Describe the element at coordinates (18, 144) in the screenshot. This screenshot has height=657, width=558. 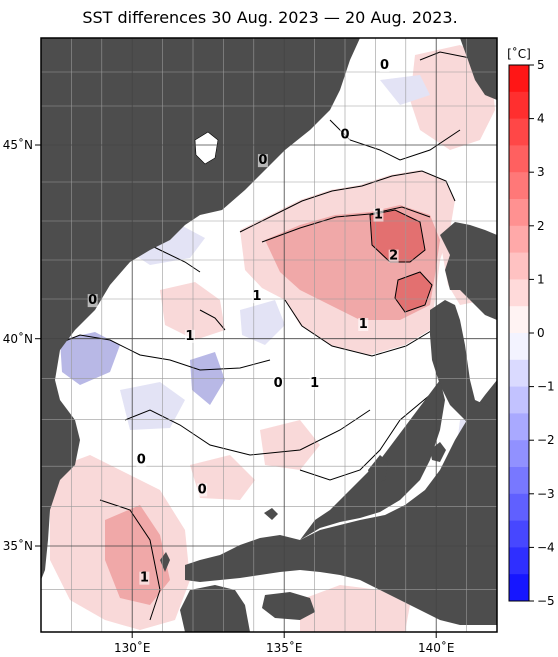
I see `y-tick-45: 45˚N` at that location.